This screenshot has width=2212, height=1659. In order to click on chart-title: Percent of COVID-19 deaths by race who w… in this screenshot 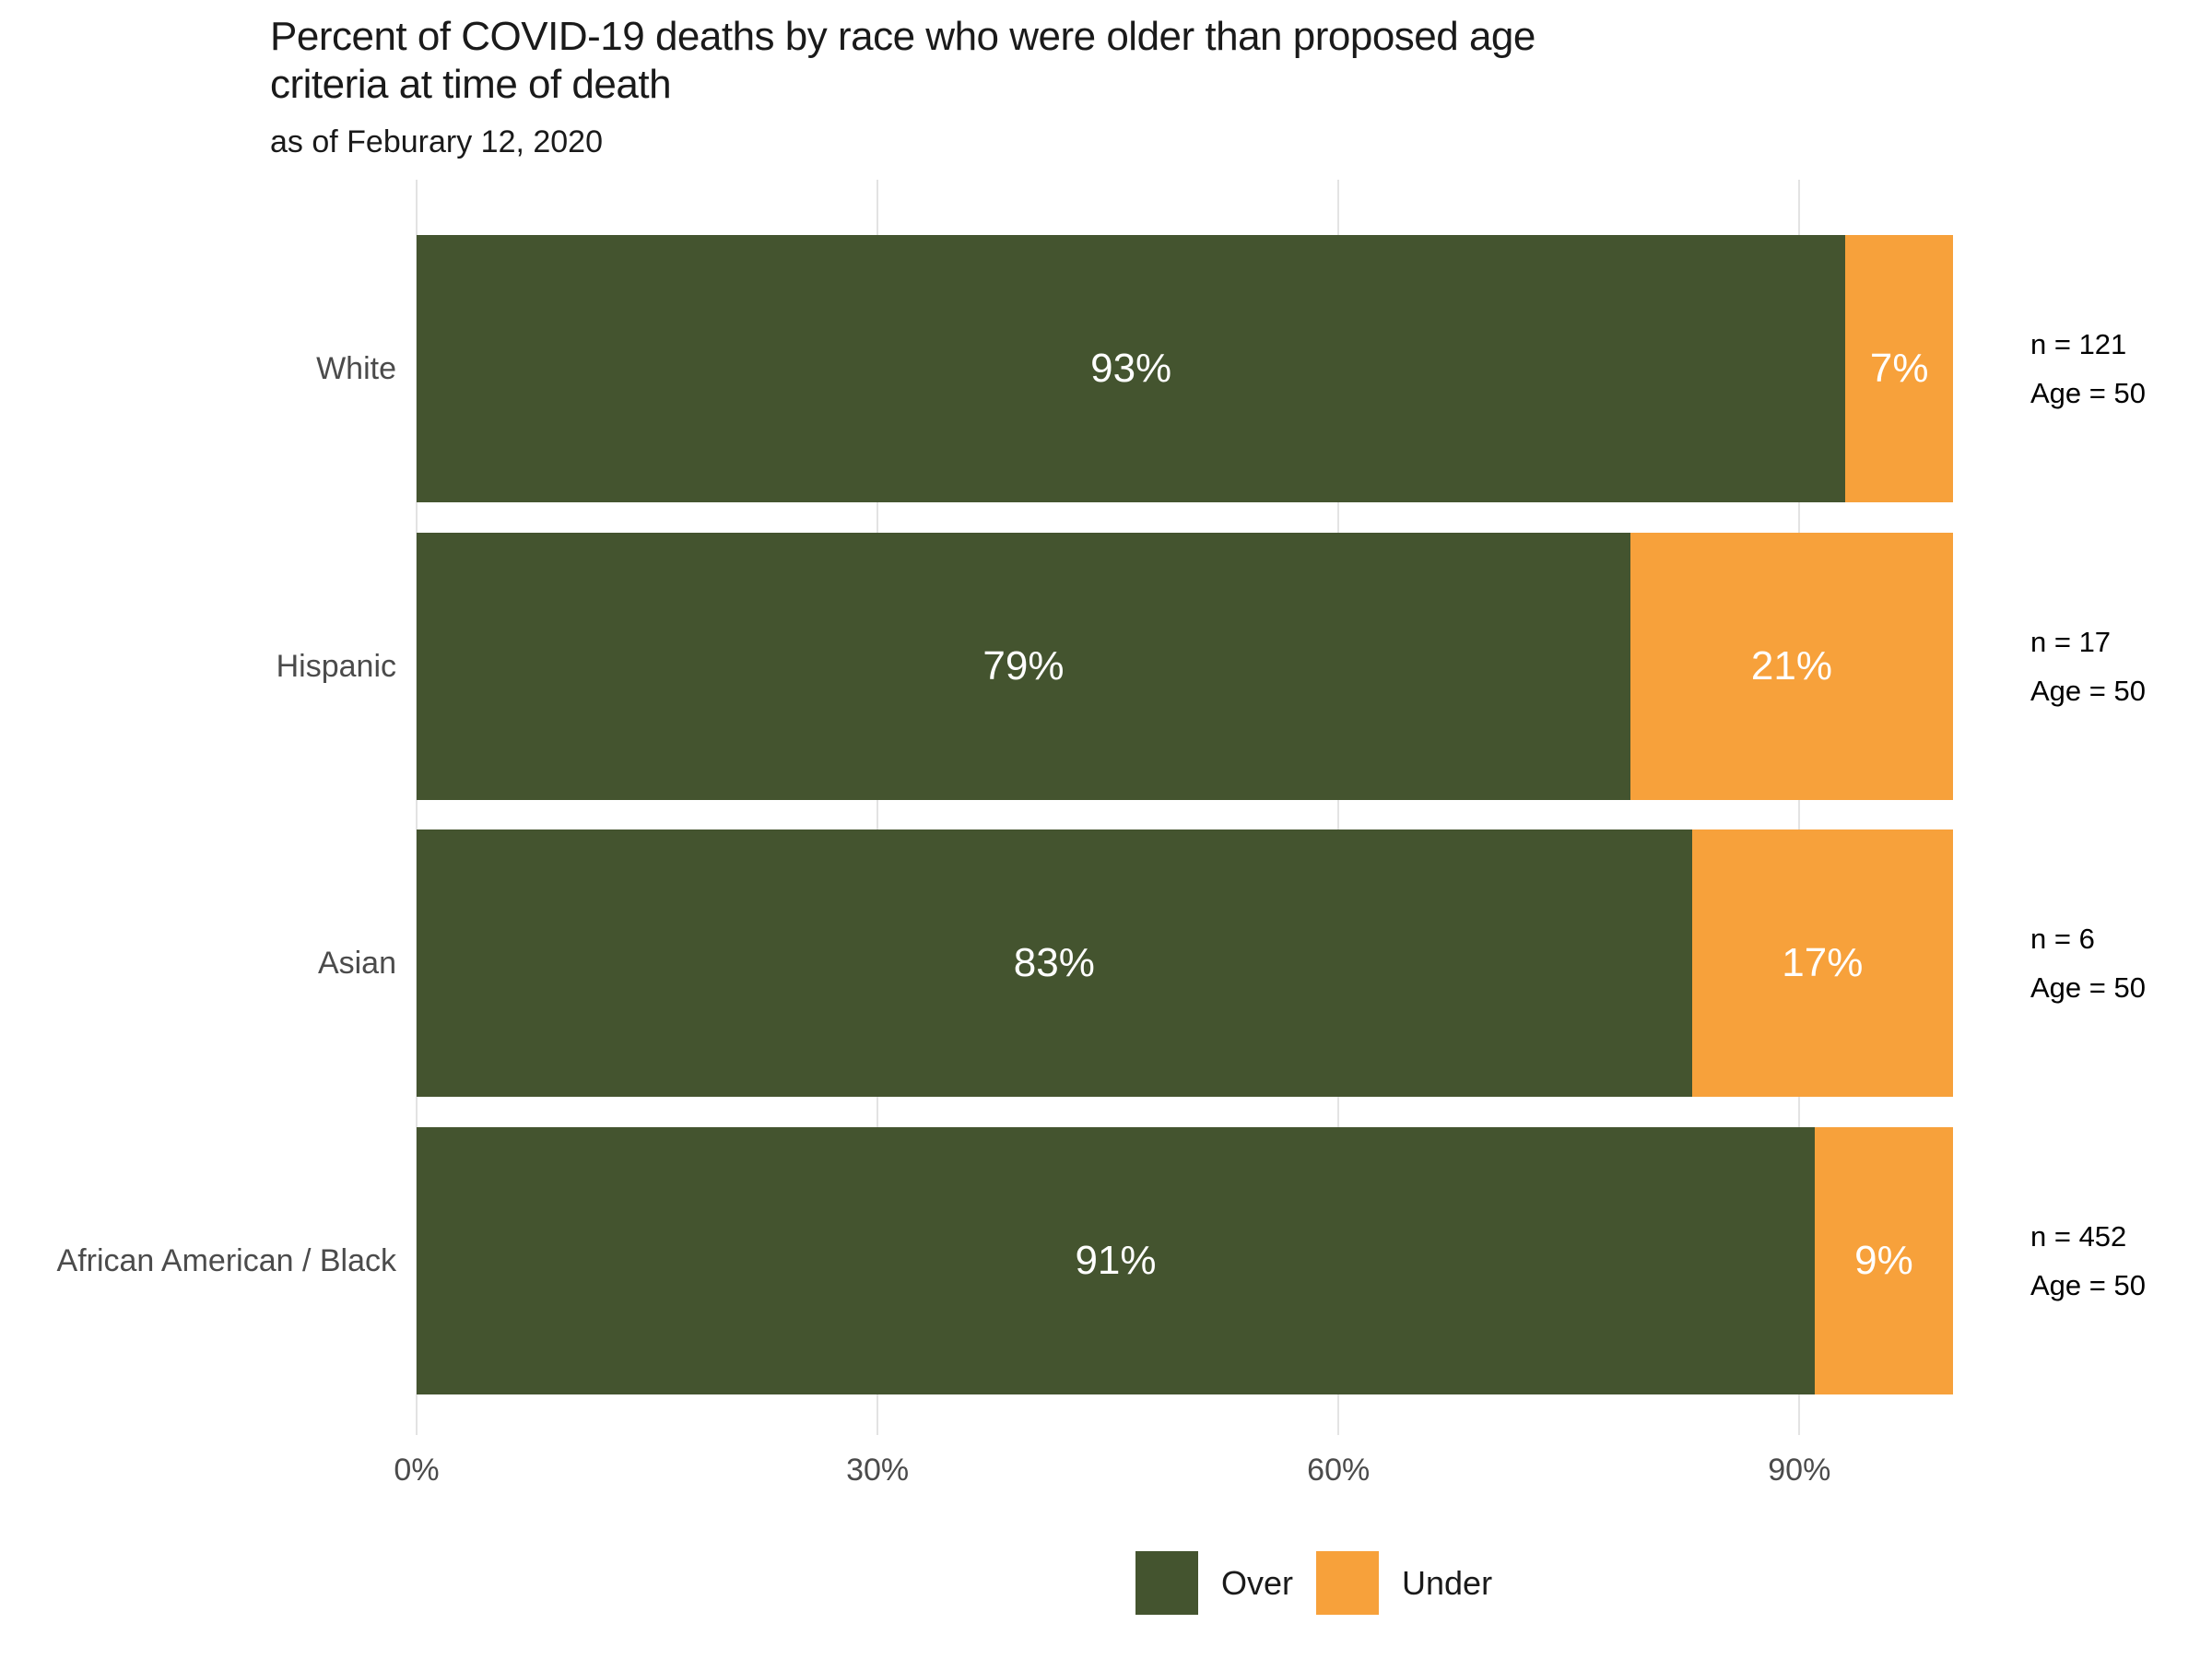, I will do `click(902, 61)`.